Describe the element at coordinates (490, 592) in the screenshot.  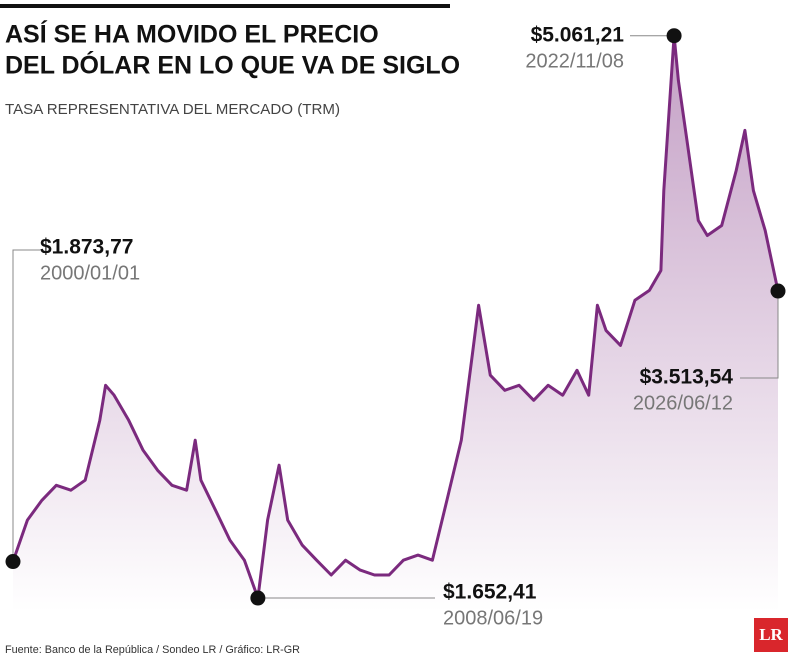
I see `value-label: $1.652,41` at that location.